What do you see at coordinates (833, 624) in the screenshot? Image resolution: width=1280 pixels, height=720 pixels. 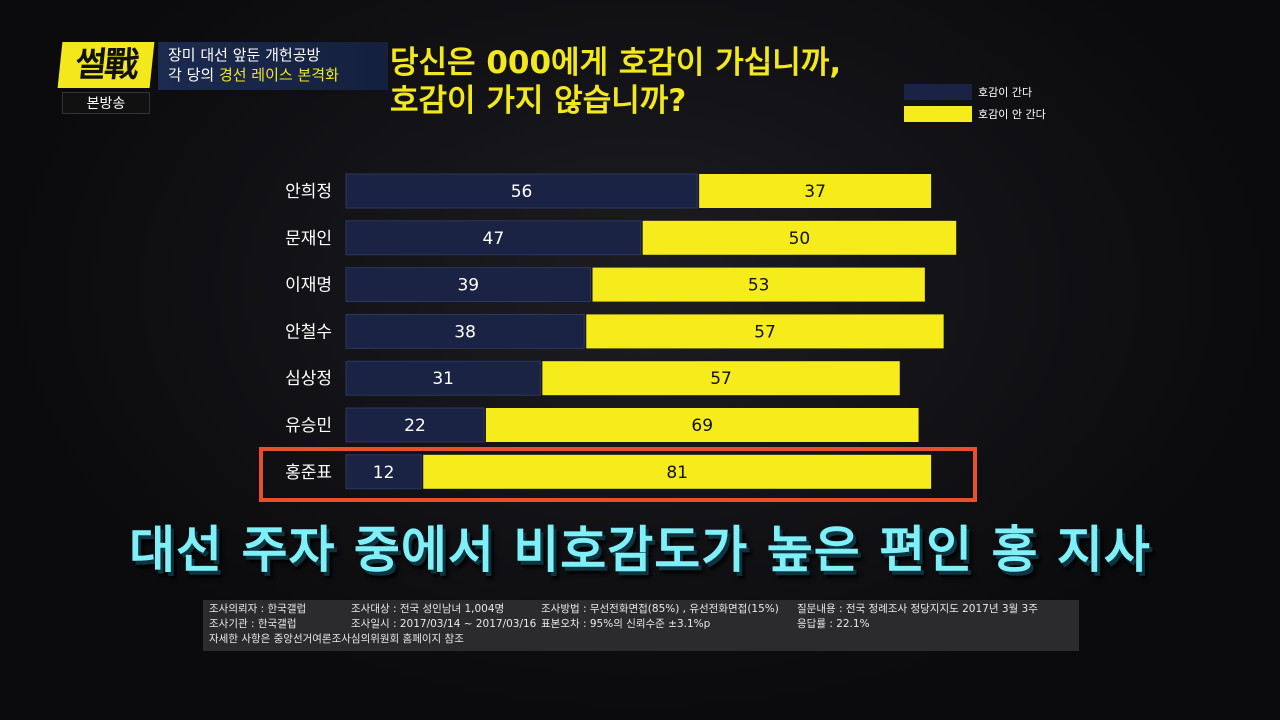 I see `footnote-response-rate: 응답률 : 22.1%` at bounding box center [833, 624].